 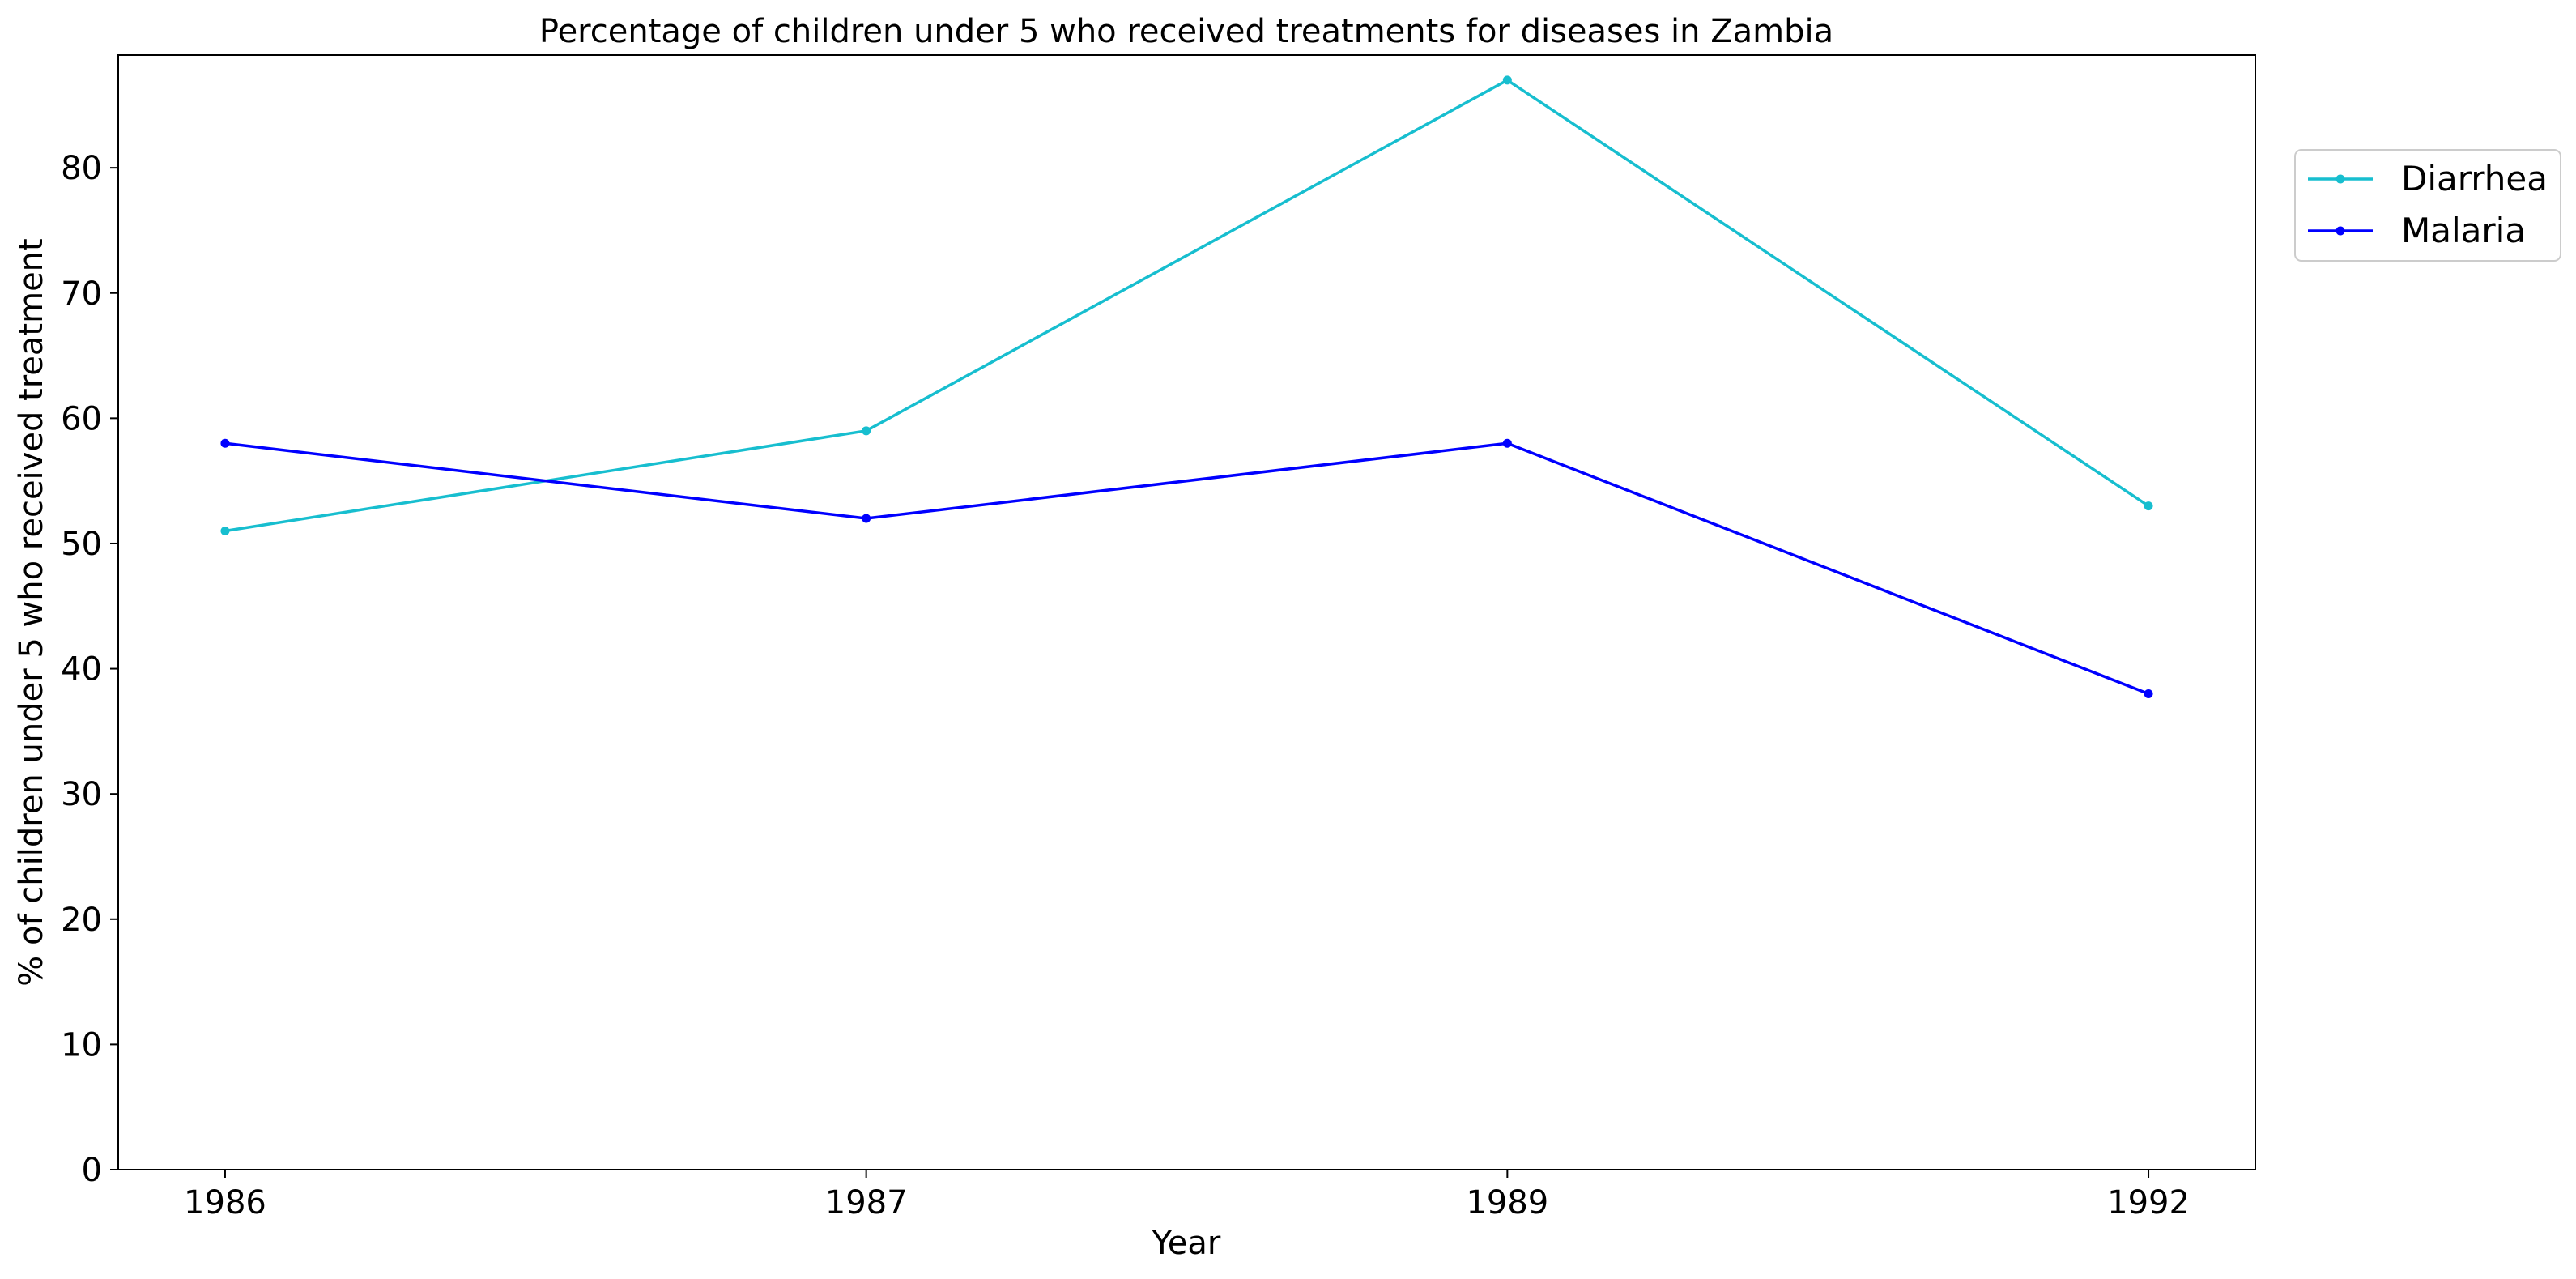 What do you see at coordinates (2427, 205) in the screenshot?
I see `legend: Diarrhea Malaria` at bounding box center [2427, 205].